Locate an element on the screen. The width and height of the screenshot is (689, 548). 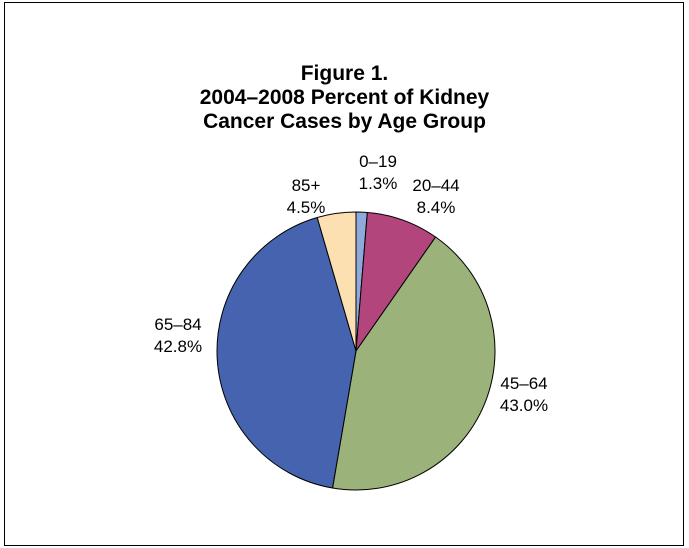
slice-label-65-84: 65–84 is located at coordinates (177, 324).